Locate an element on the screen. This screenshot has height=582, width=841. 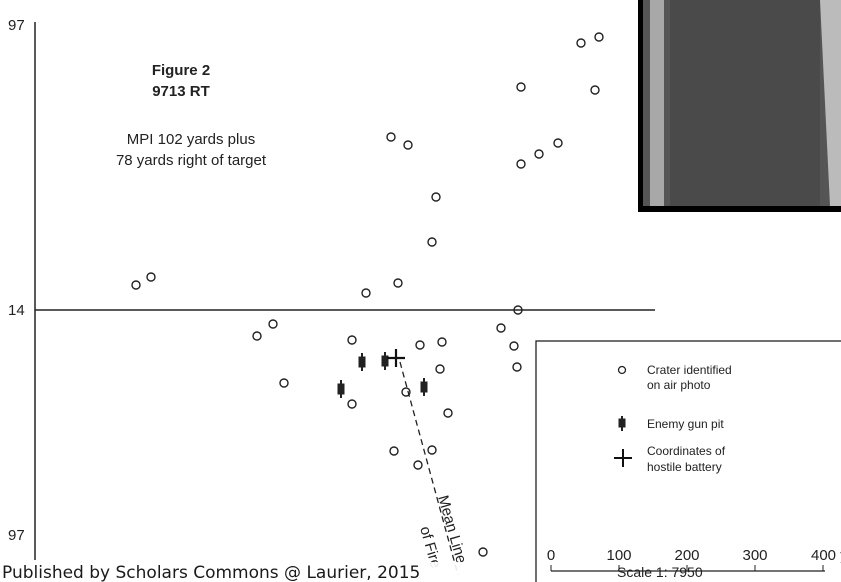
legend-text: Crater identified is located at coordinates (689, 370).